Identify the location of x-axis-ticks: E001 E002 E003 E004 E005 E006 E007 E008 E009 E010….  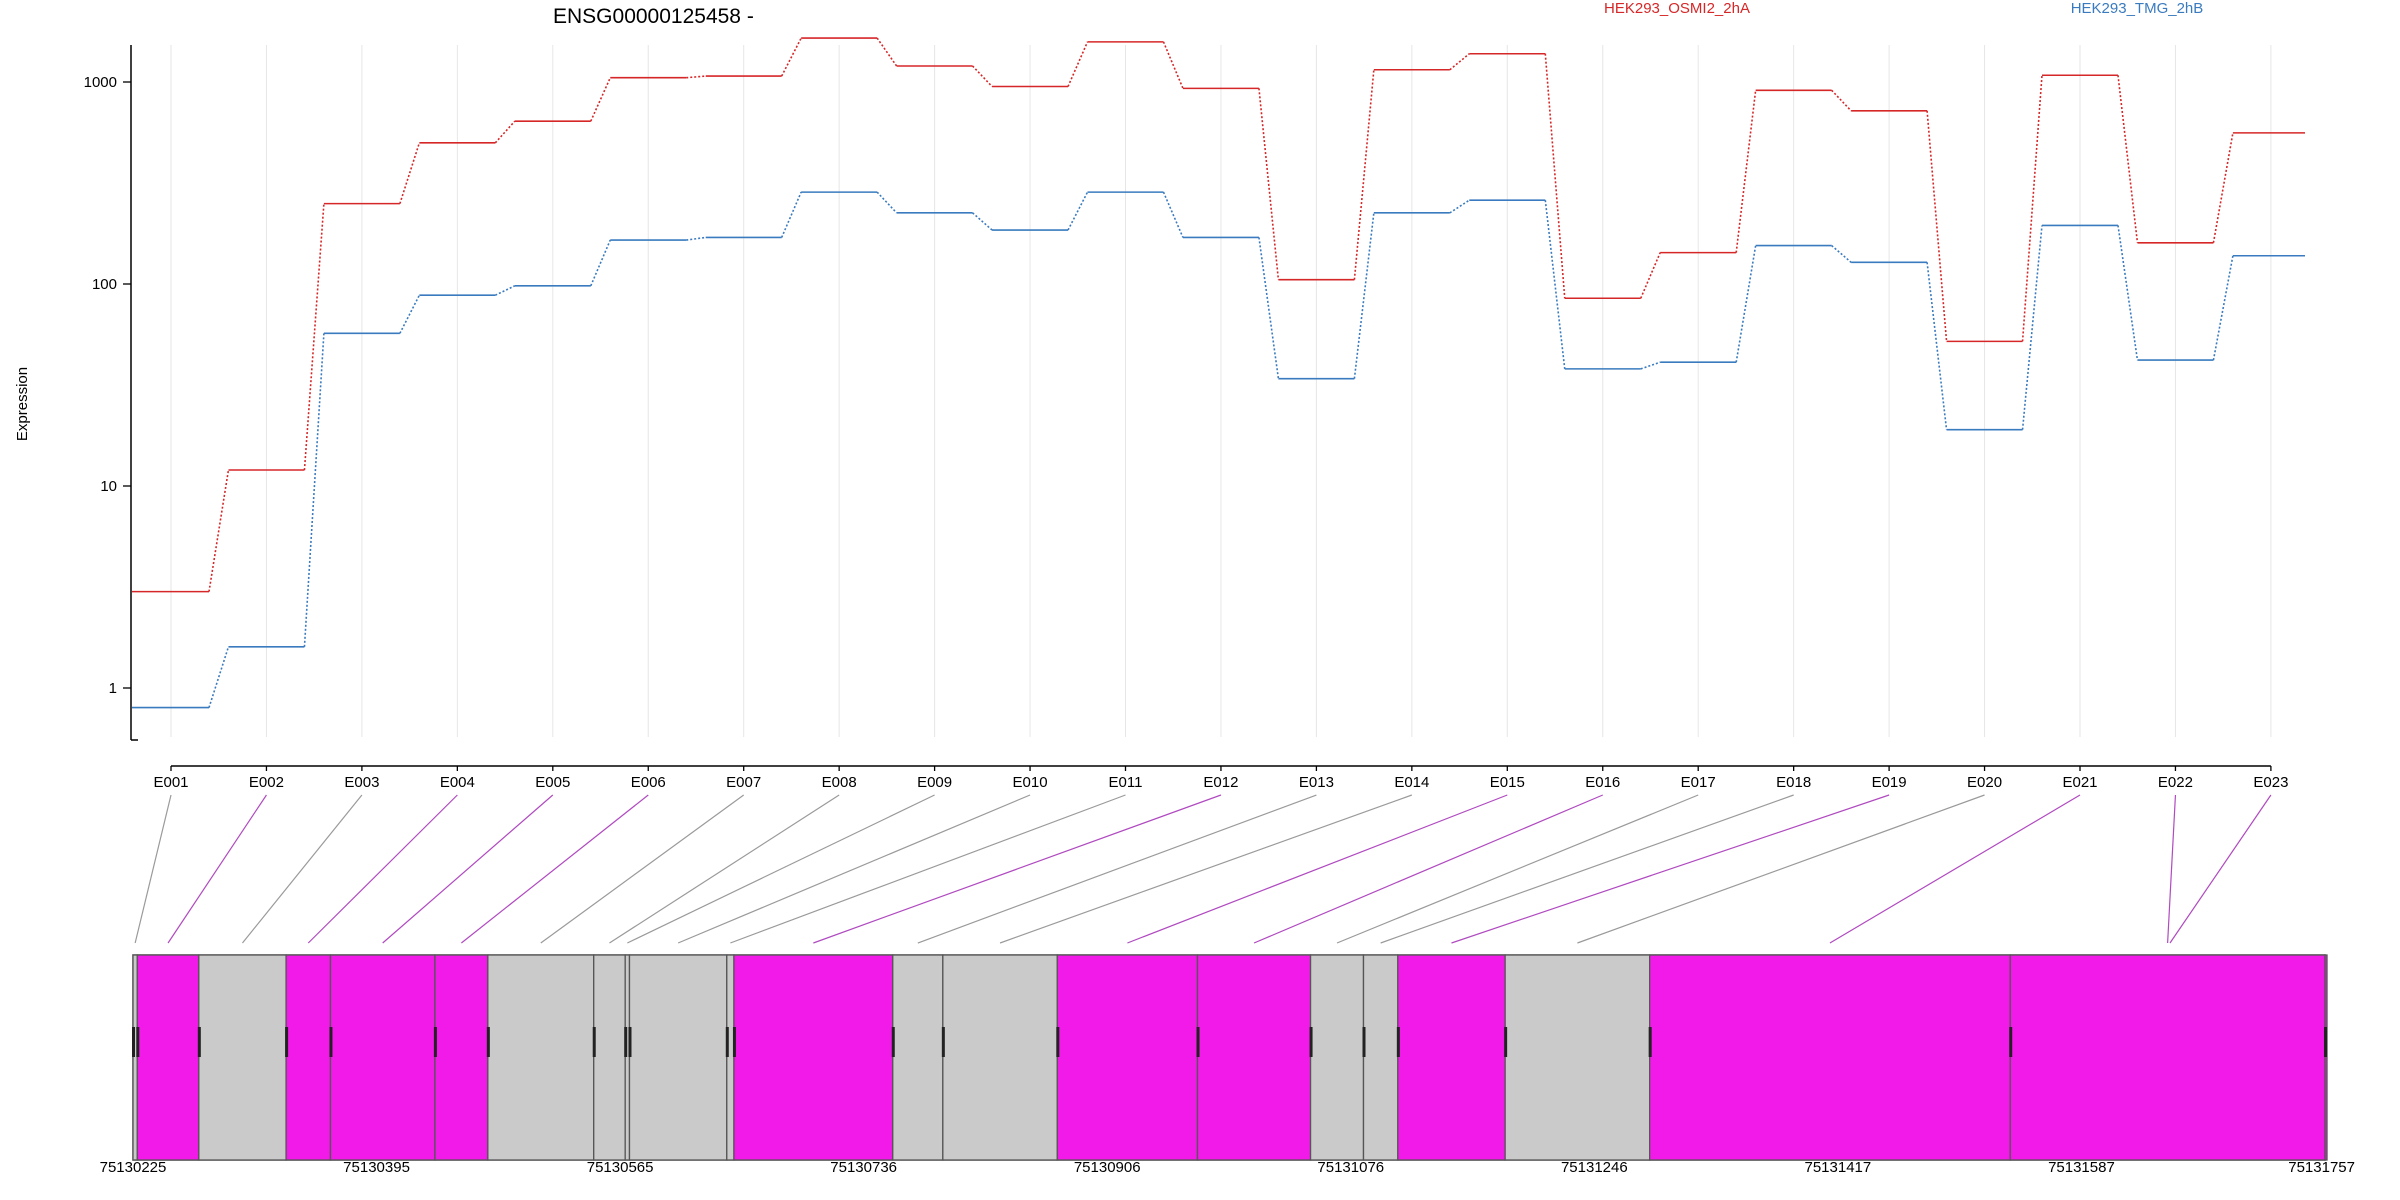
(1220, 778).